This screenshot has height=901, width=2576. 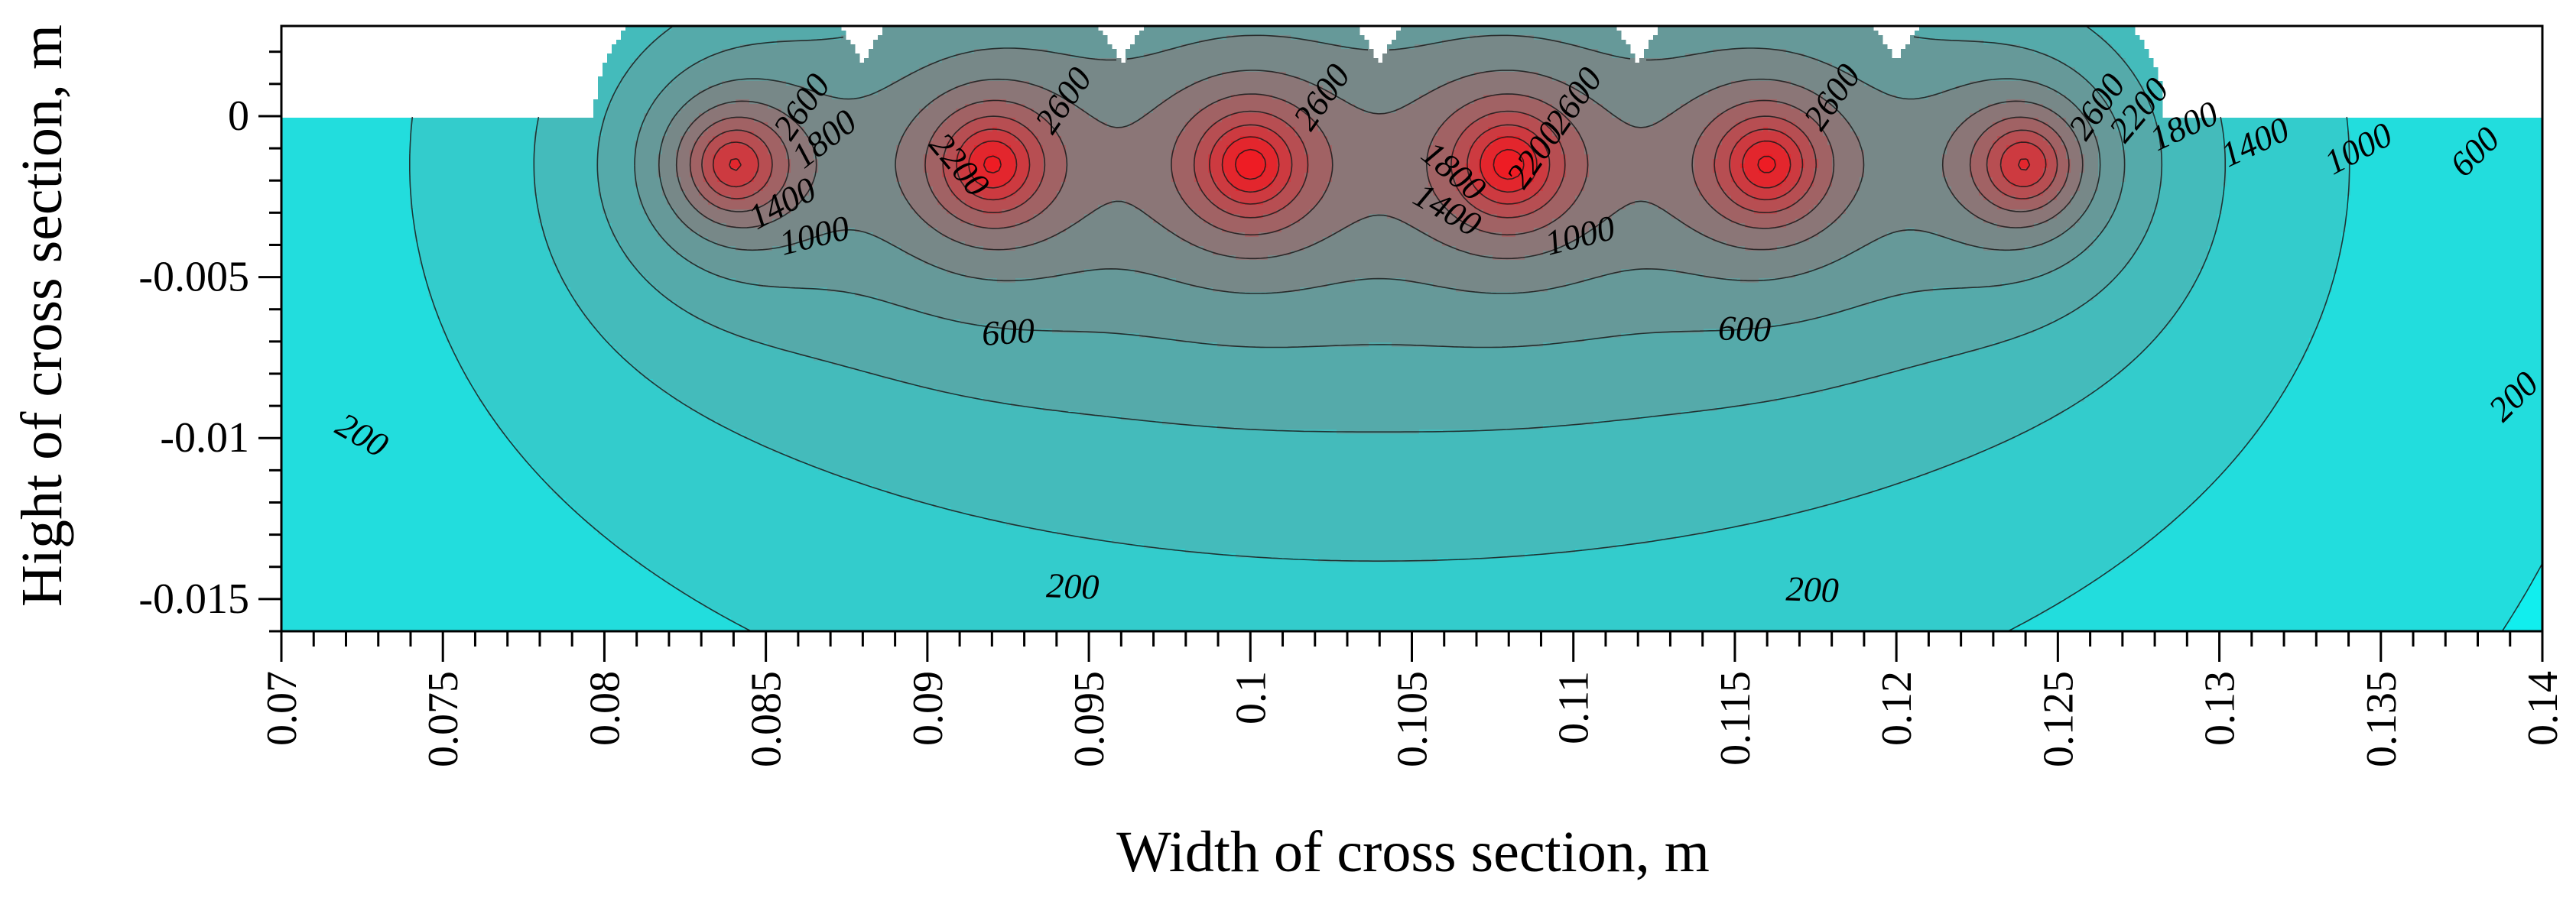 What do you see at coordinates (194, 277) in the screenshot?
I see `y-tick-label: -0.005` at bounding box center [194, 277].